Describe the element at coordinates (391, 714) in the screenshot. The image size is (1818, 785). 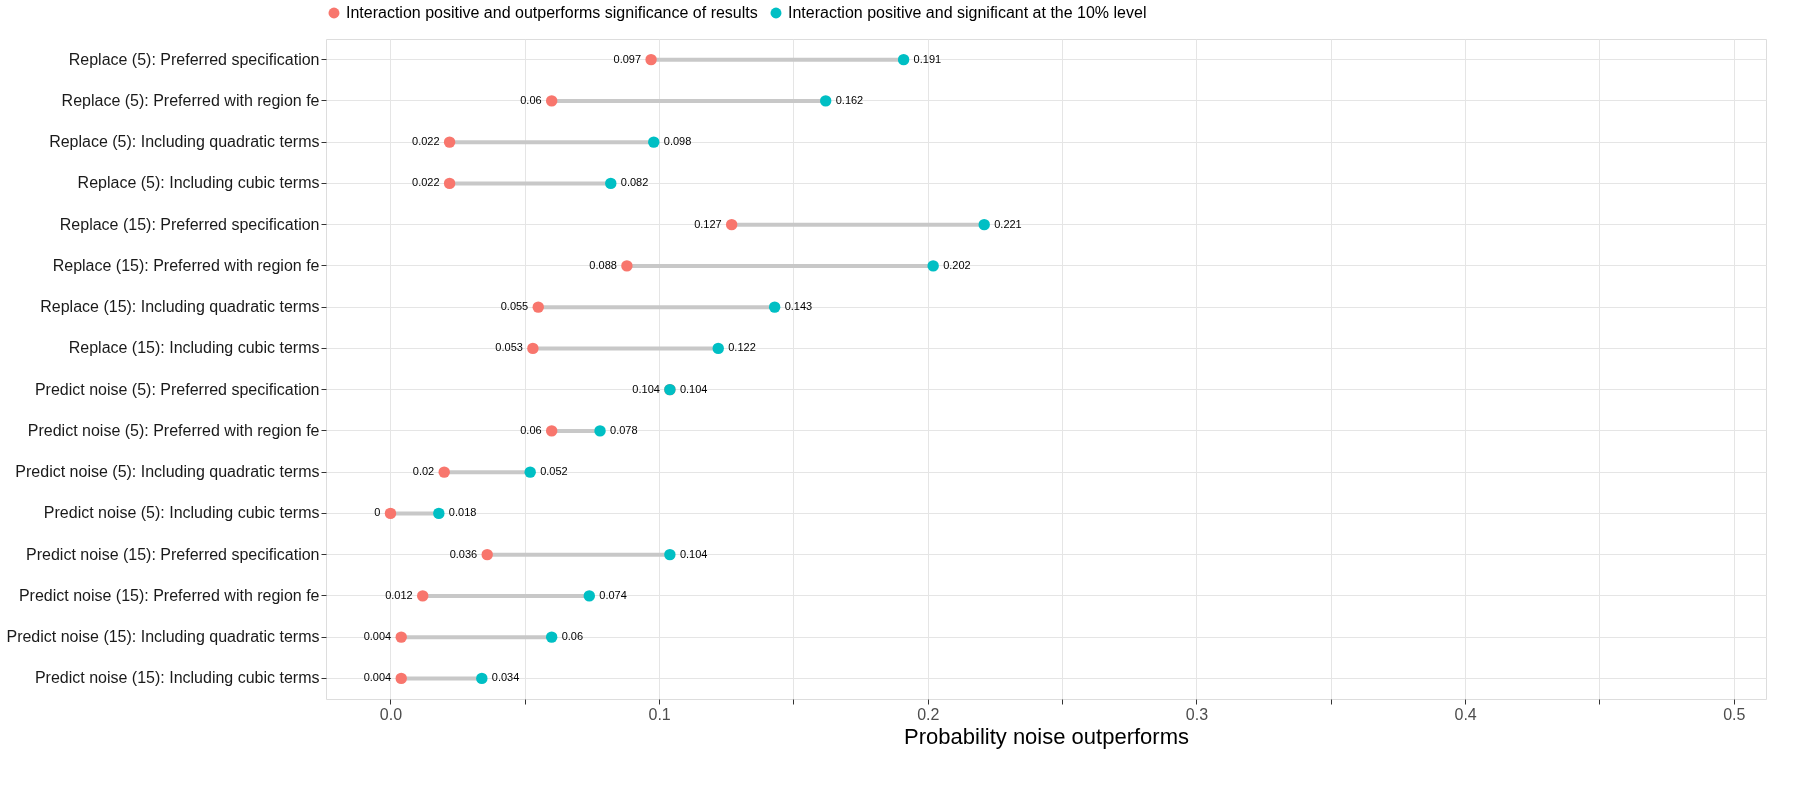
I see `x-tick-label: 0.0` at that location.